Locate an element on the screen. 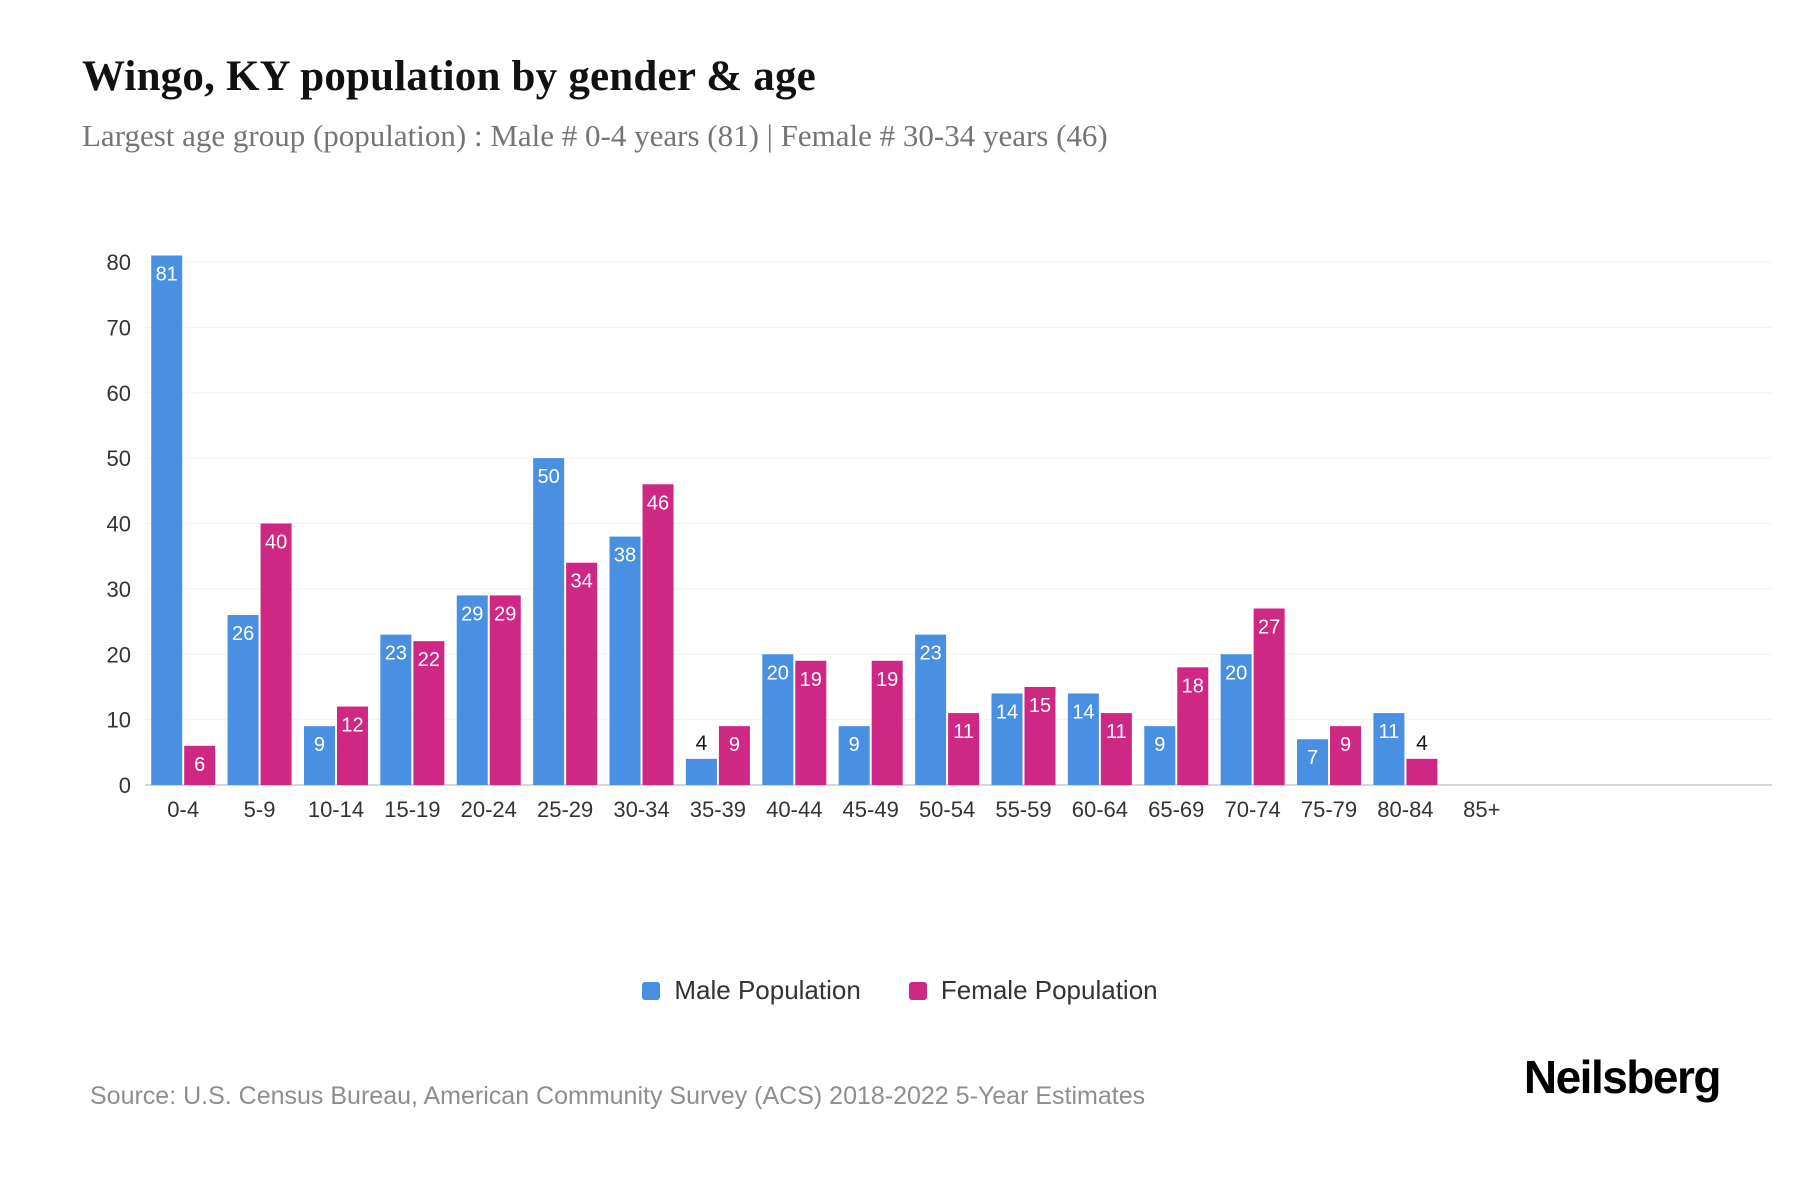  x-tick-label: 50-54 is located at coordinates (947, 809).